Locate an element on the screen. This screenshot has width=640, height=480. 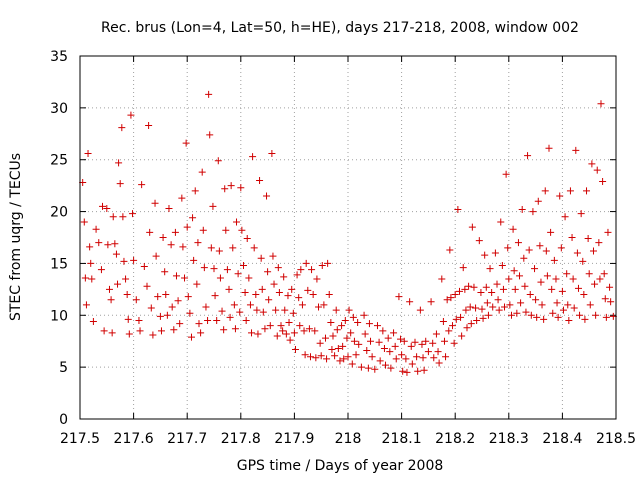
x-tick-label: 218.1 is located at coordinates (402, 439).